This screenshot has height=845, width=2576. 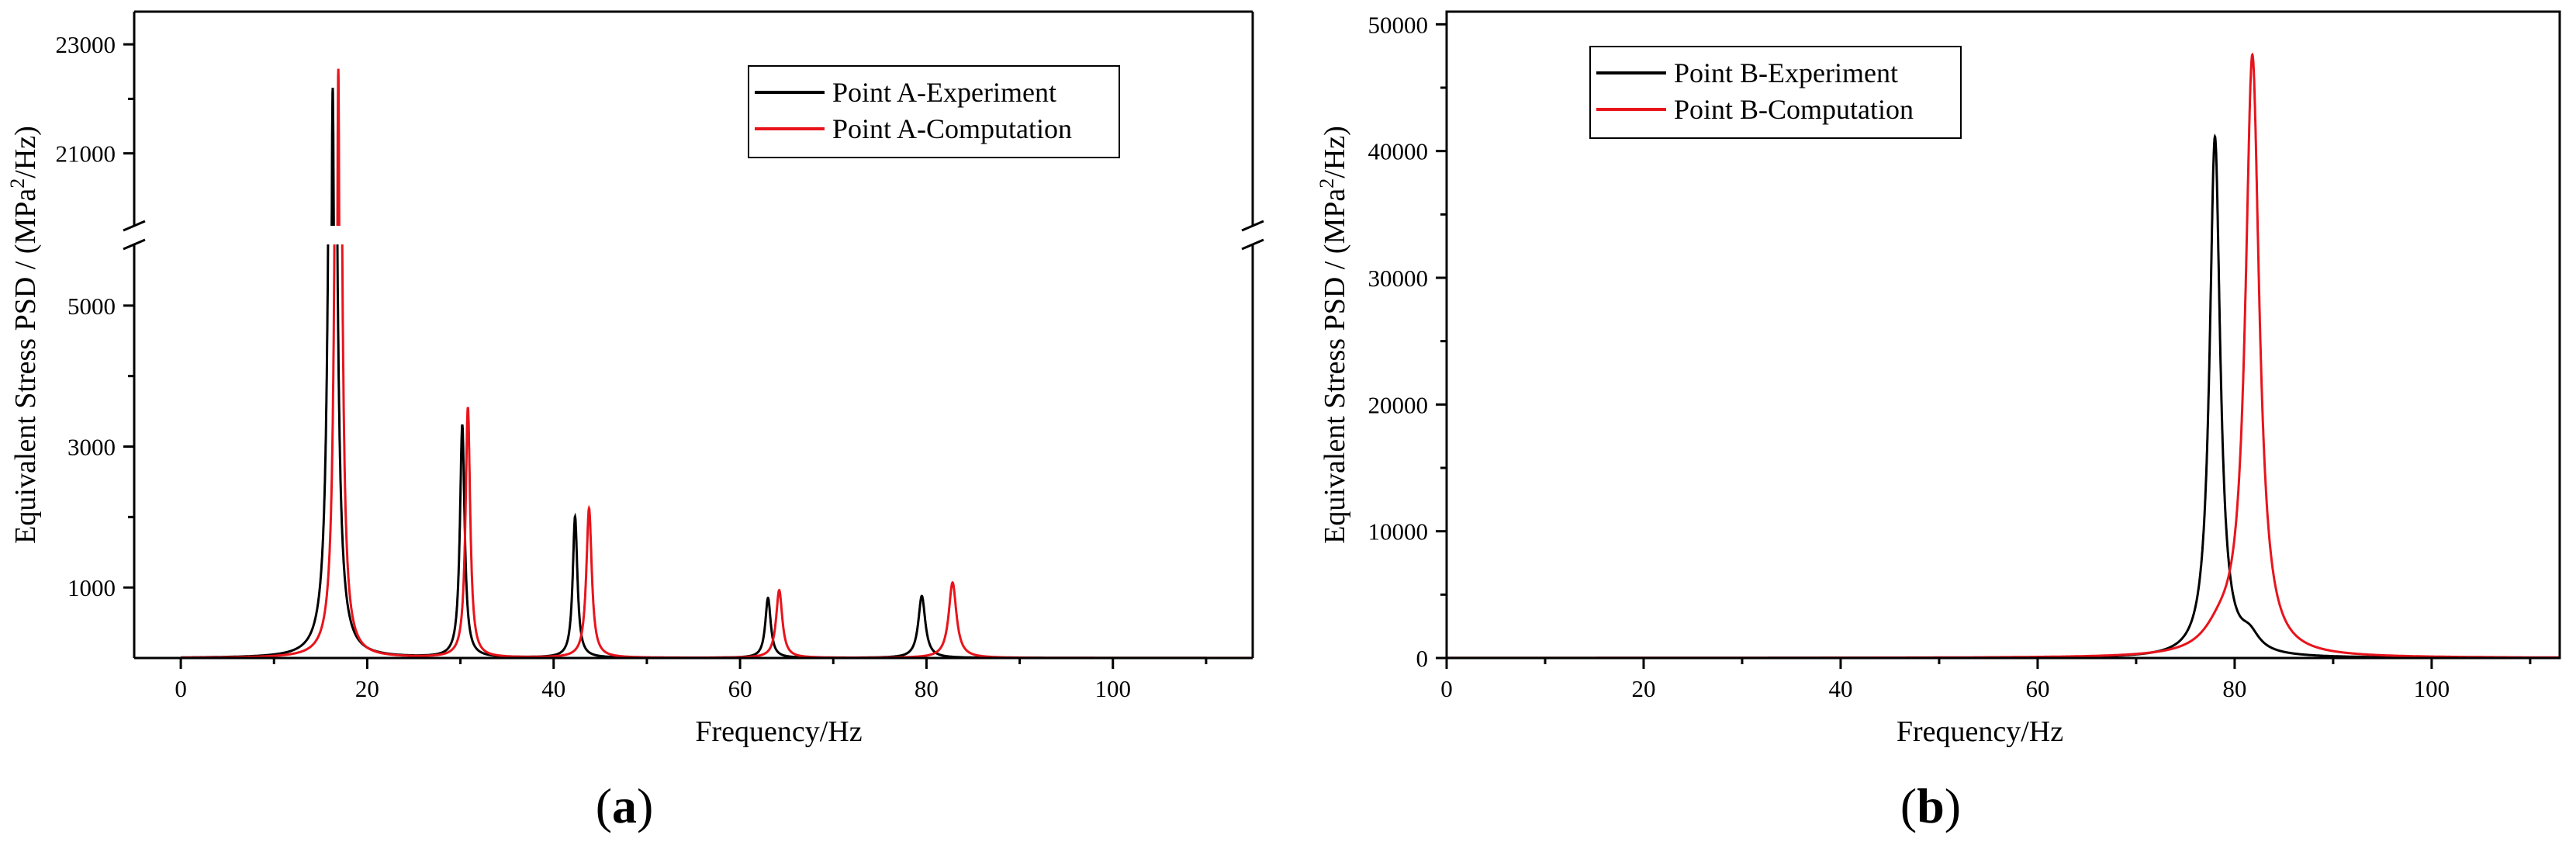 What do you see at coordinates (1775, 92) in the screenshot?
I see `b-legend-box` at bounding box center [1775, 92].